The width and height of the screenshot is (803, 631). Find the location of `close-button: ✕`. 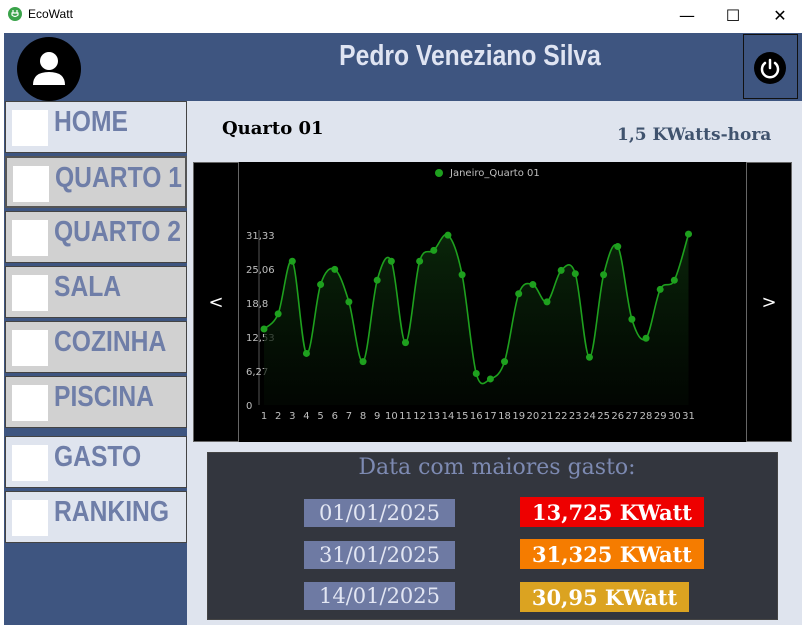

close-button: ✕ is located at coordinates (780, 15).